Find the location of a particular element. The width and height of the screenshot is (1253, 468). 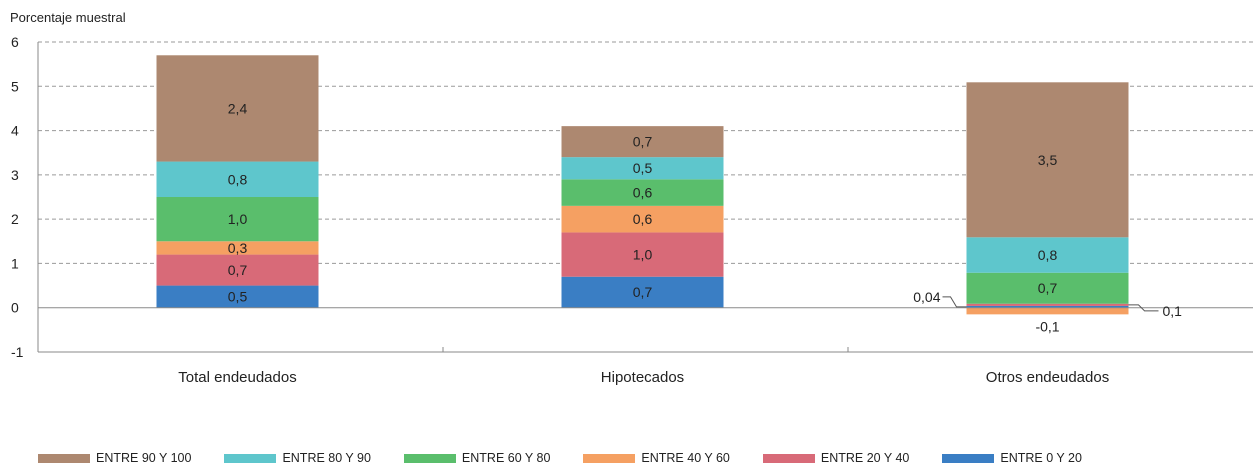

y-tick-label: 2 is located at coordinates (15, 219).